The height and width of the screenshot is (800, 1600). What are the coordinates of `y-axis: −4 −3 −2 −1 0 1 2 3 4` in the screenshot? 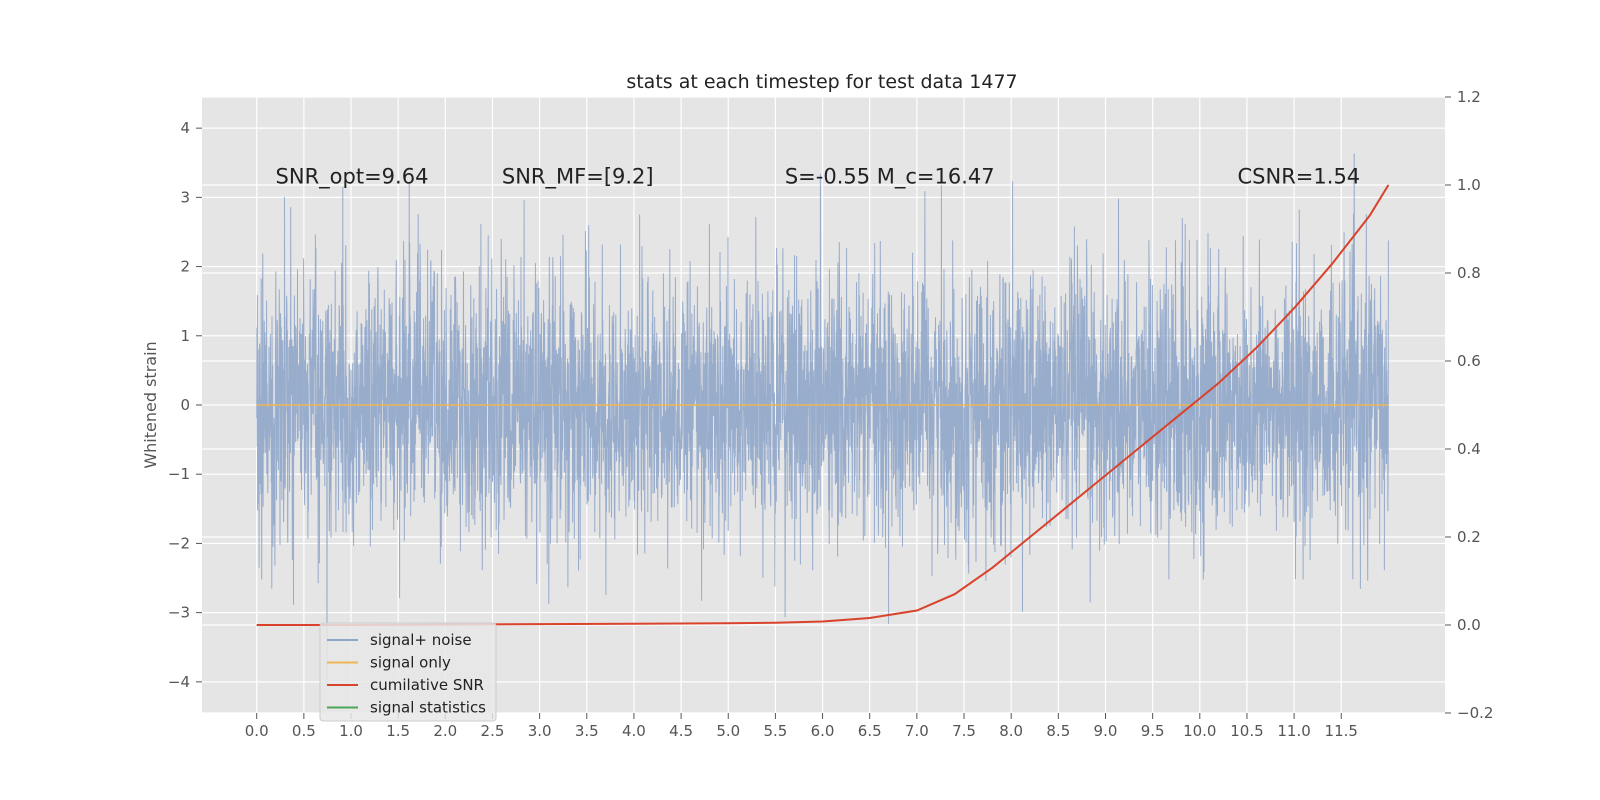 It's located at (185, 405).